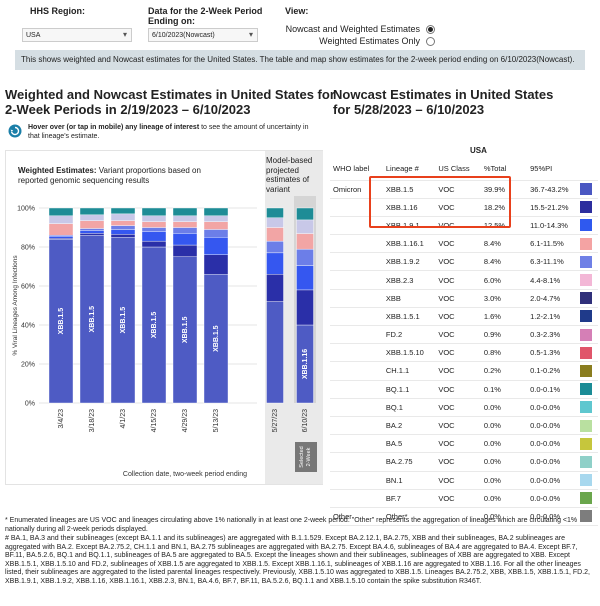 Image resolution: width=600 pixels, height=606 pixels. What do you see at coordinates (305, 364) in the screenshot?
I see `bar-label: XBB.1.16` at bounding box center [305, 364].